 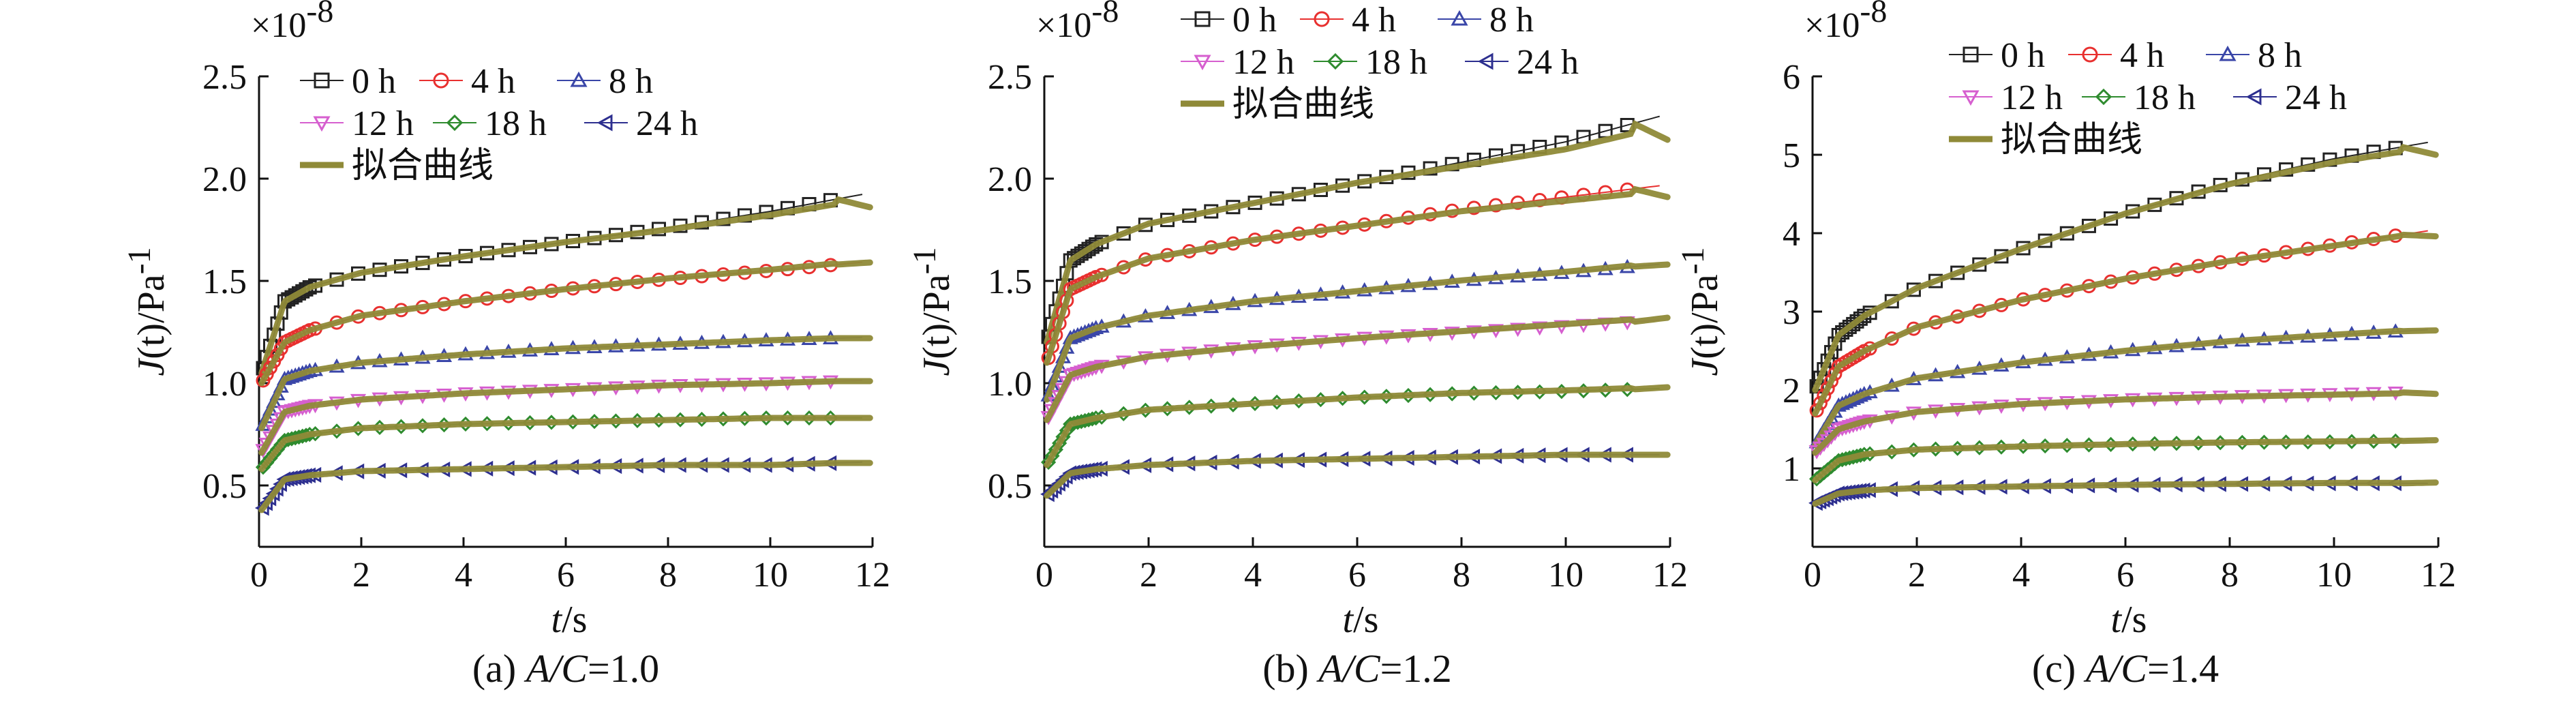 I want to click on y-tick-label: 0.5, so click(x=1010, y=486).